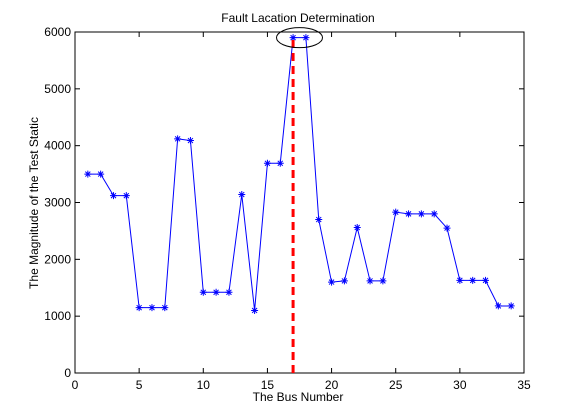 This screenshot has width=581, height=420. Describe the element at coordinates (396, 385) in the screenshot. I see `x-tick-label: 25` at that location.